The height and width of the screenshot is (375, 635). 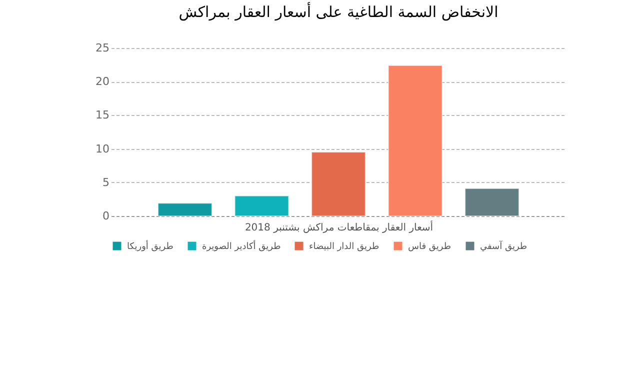 What do you see at coordinates (344, 247) in the screenshot?
I see `legend-label: طريق الدار البيضاء` at bounding box center [344, 247].